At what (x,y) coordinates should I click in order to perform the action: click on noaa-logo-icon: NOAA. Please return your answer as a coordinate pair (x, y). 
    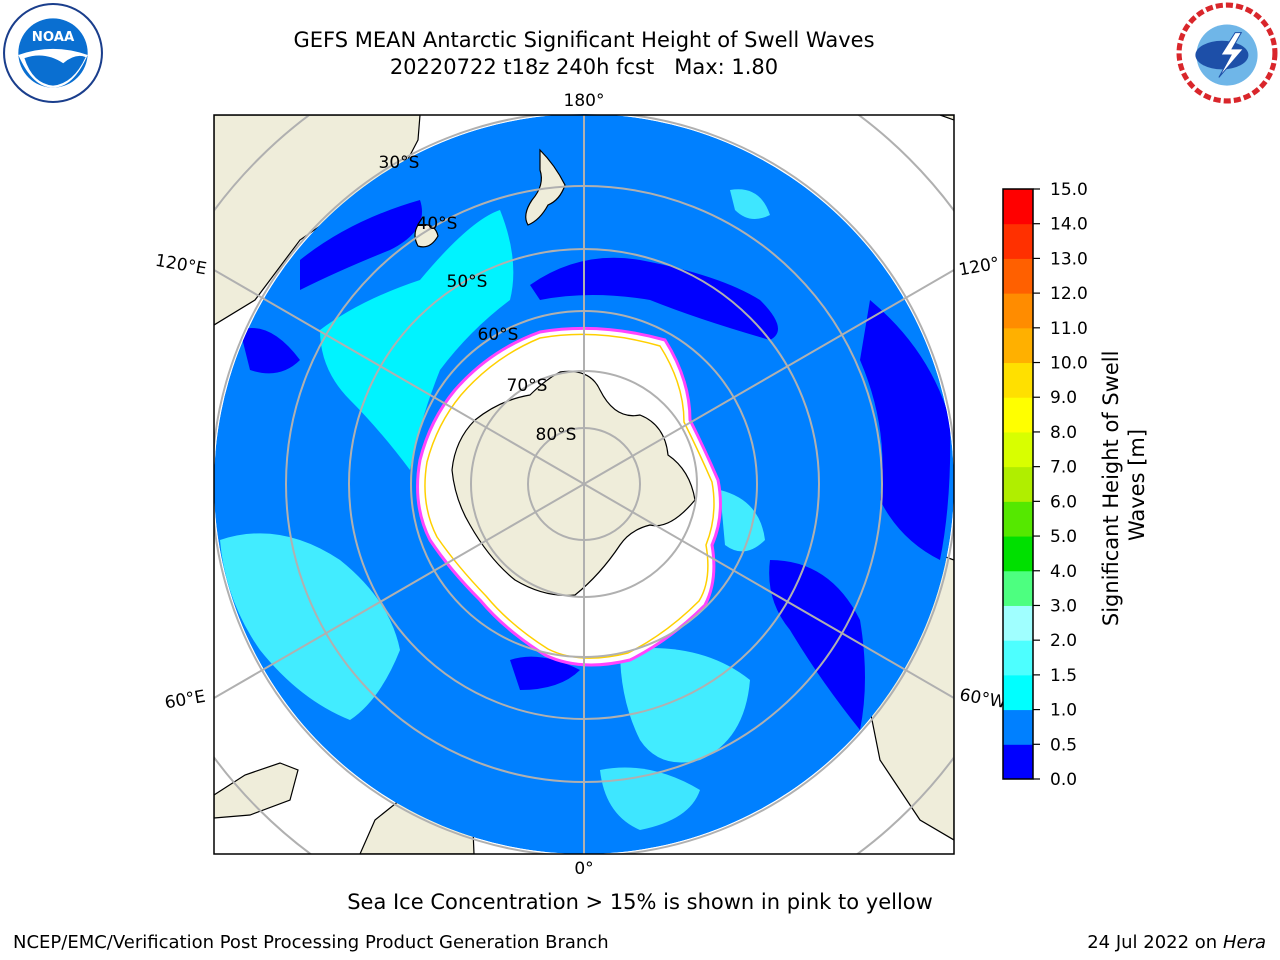
    Looking at the image, I should click on (53, 53).